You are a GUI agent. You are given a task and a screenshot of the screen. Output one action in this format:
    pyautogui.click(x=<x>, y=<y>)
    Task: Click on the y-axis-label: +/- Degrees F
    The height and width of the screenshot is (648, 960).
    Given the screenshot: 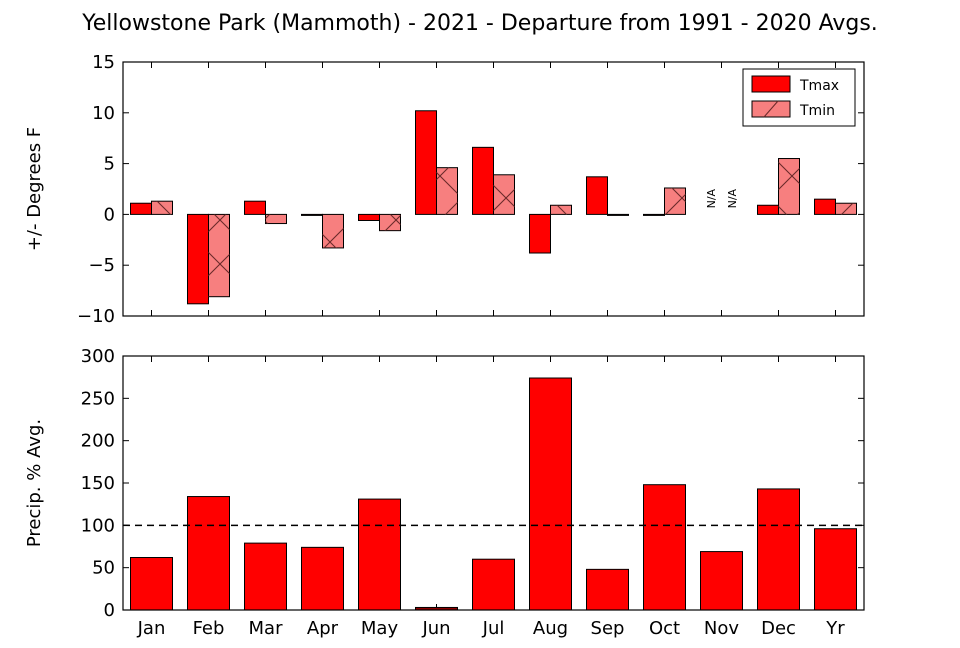 What is the action you would take?
    pyautogui.click(x=34, y=189)
    